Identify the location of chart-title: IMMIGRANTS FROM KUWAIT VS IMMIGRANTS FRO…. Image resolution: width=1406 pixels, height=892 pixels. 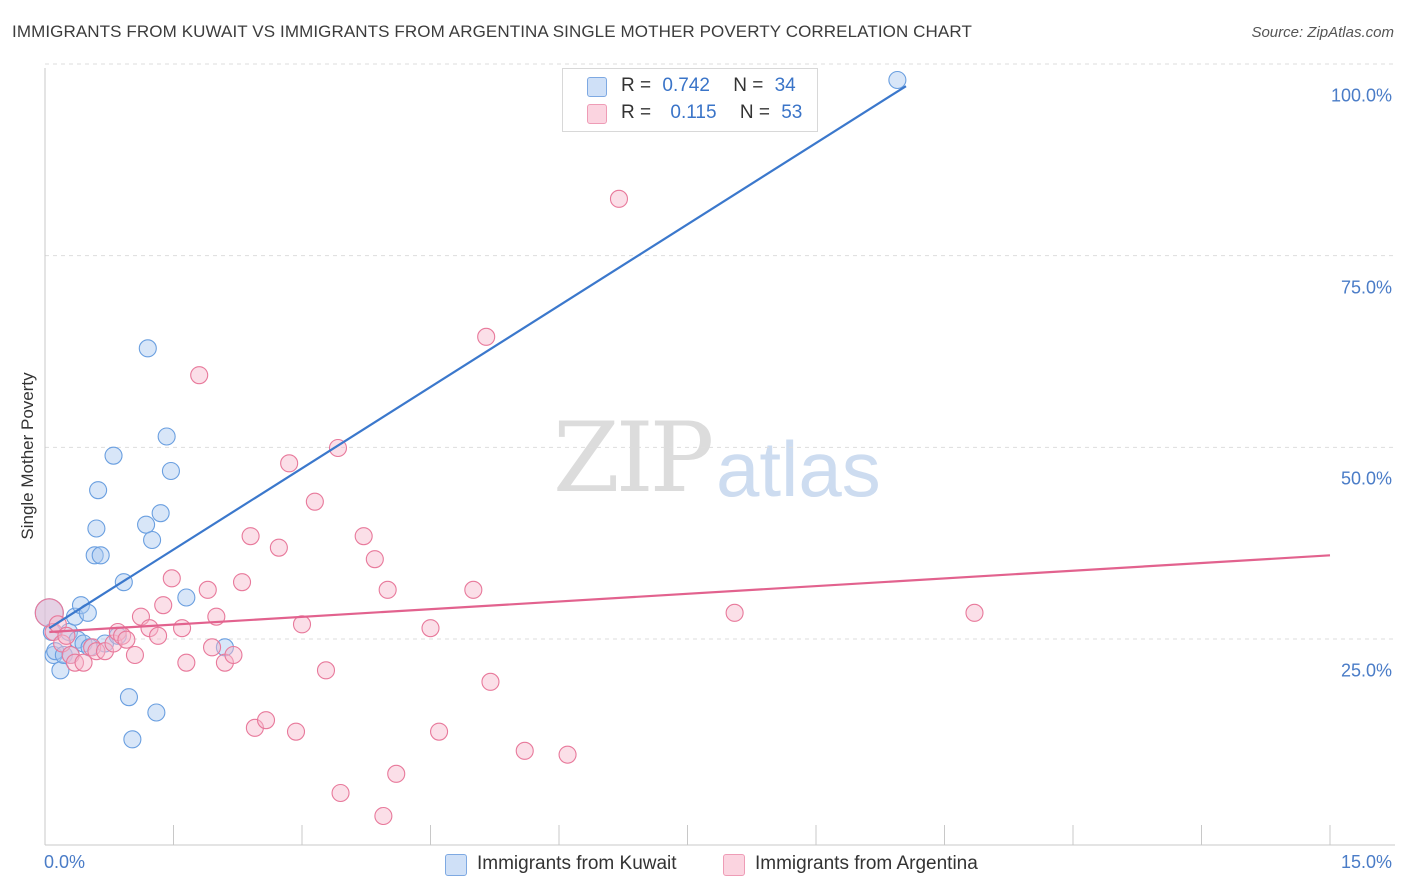
(492, 31).